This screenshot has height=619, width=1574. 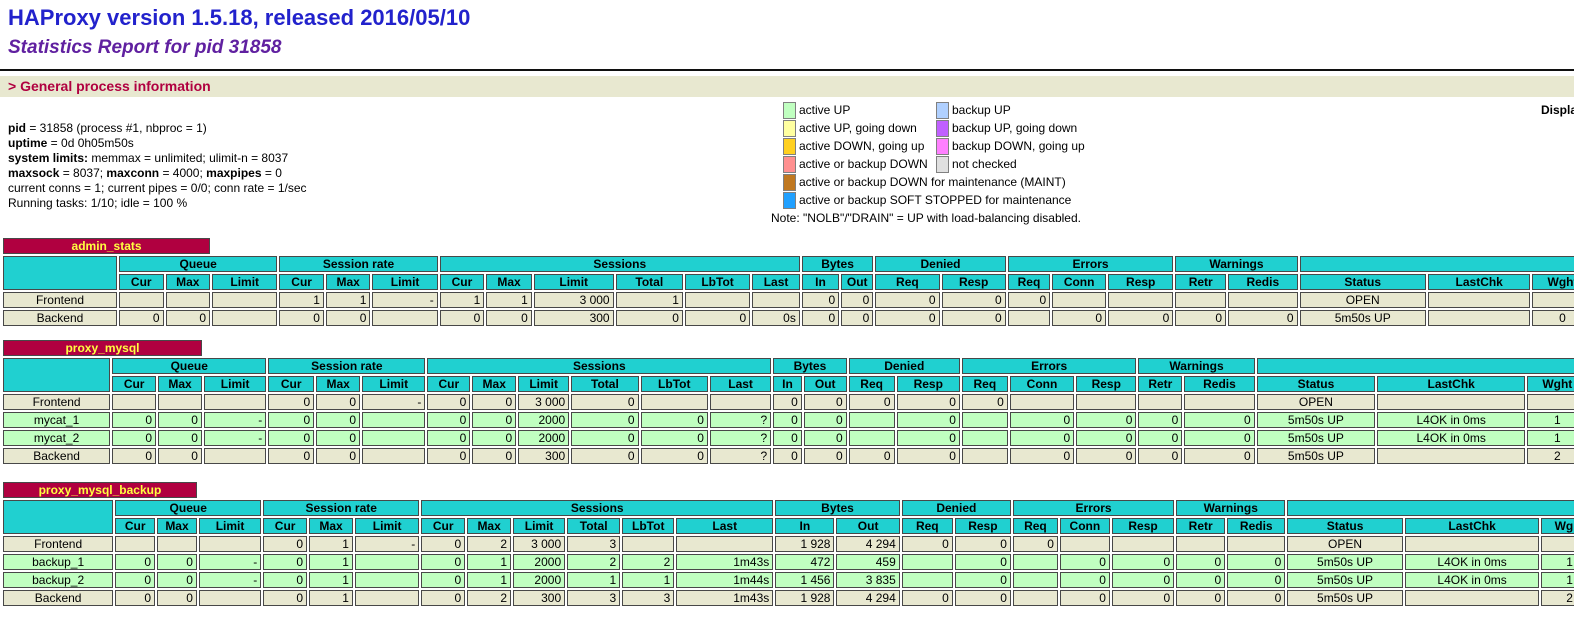 What do you see at coordinates (981, 110) in the screenshot?
I see `legend-item-label: backup UP` at bounding box center [981, 110].